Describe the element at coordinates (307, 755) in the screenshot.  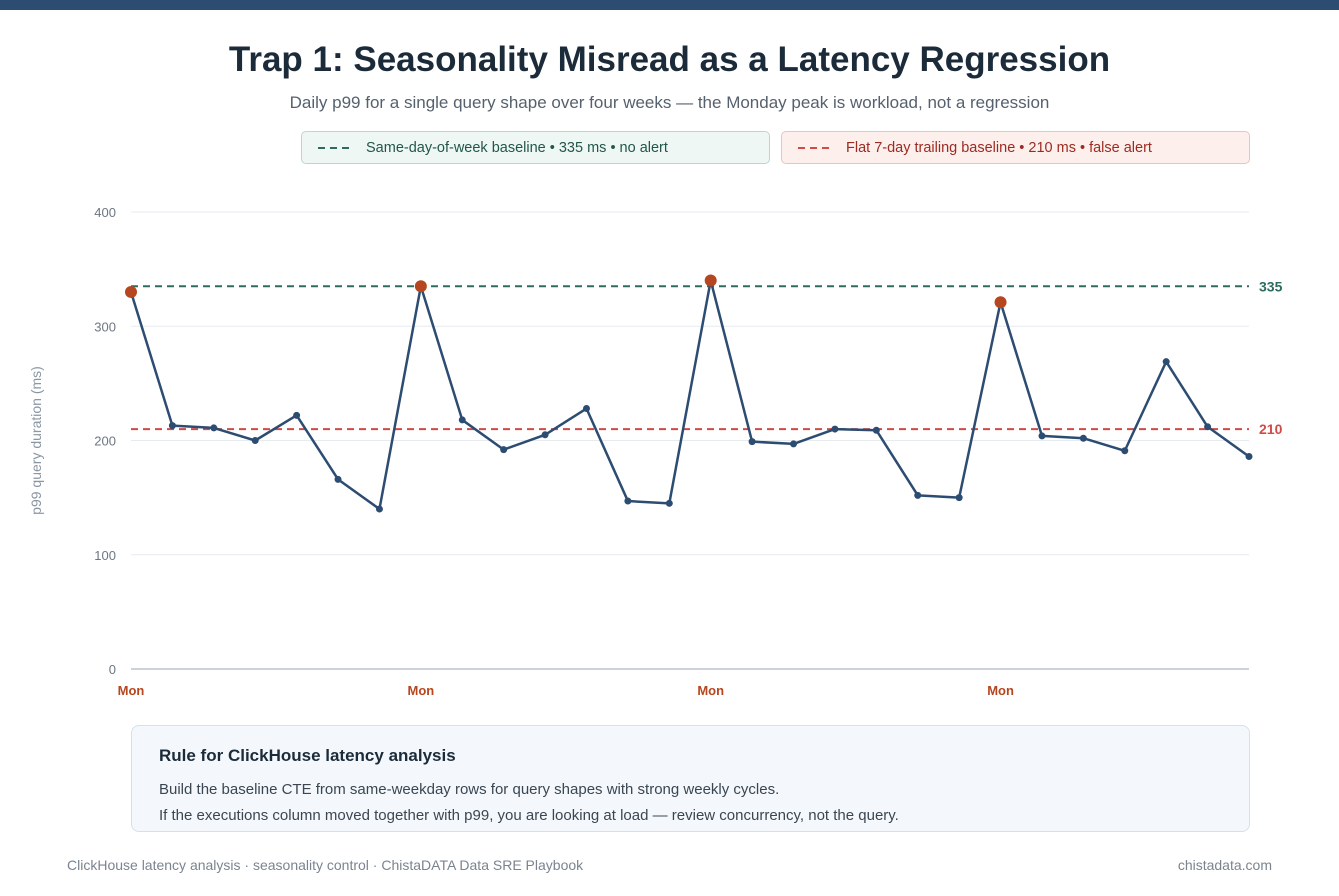
I see `rule-title: Rule for ClickHouse latency analysis` at that location.